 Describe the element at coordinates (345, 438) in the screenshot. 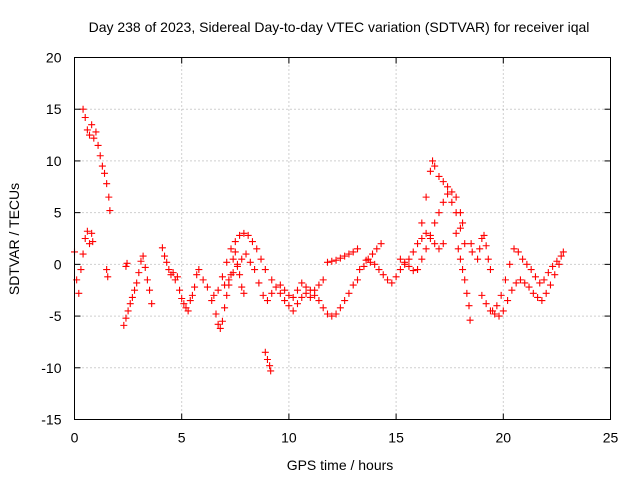

I see `x-tick-labels: 0 5 10 15 20 25` at that location.